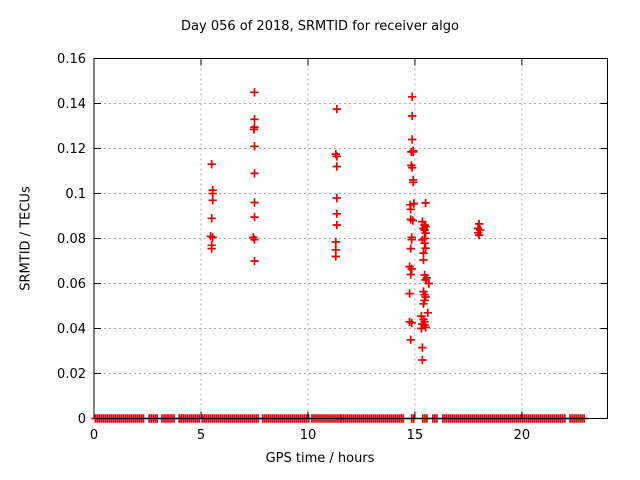 The image size is (640, 480). What do you see at coordinates (75, 194) in the screenshot?
I see `y-tick-label: 0.1` at bounding box center [75, 194].